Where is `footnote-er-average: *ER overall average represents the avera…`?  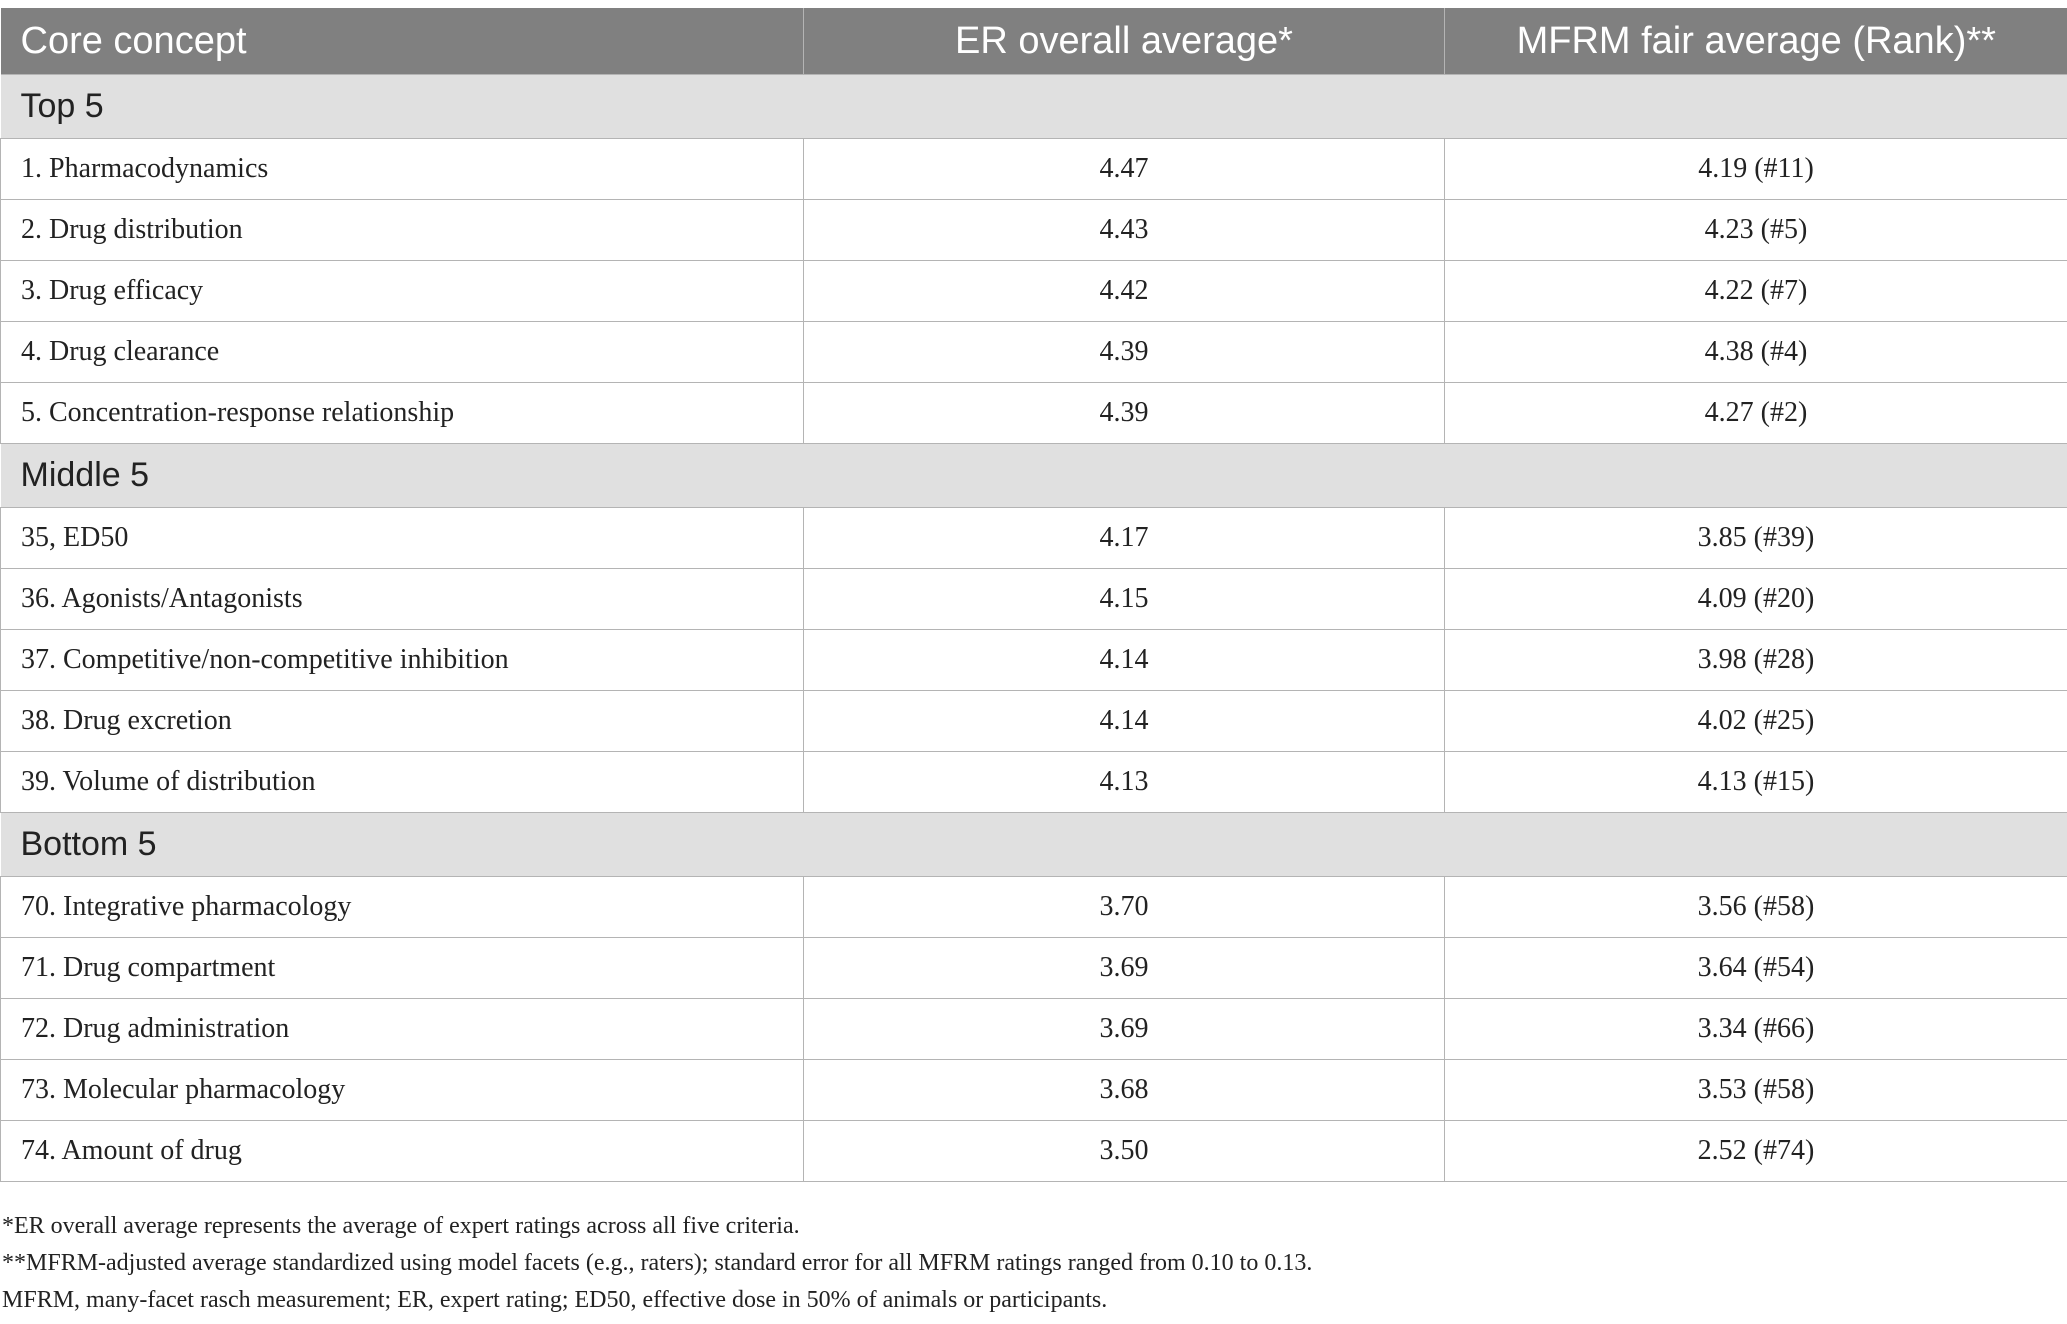 footnote-er-average: *ER overall average represents the avera… is located at coordinates (401, 1226).